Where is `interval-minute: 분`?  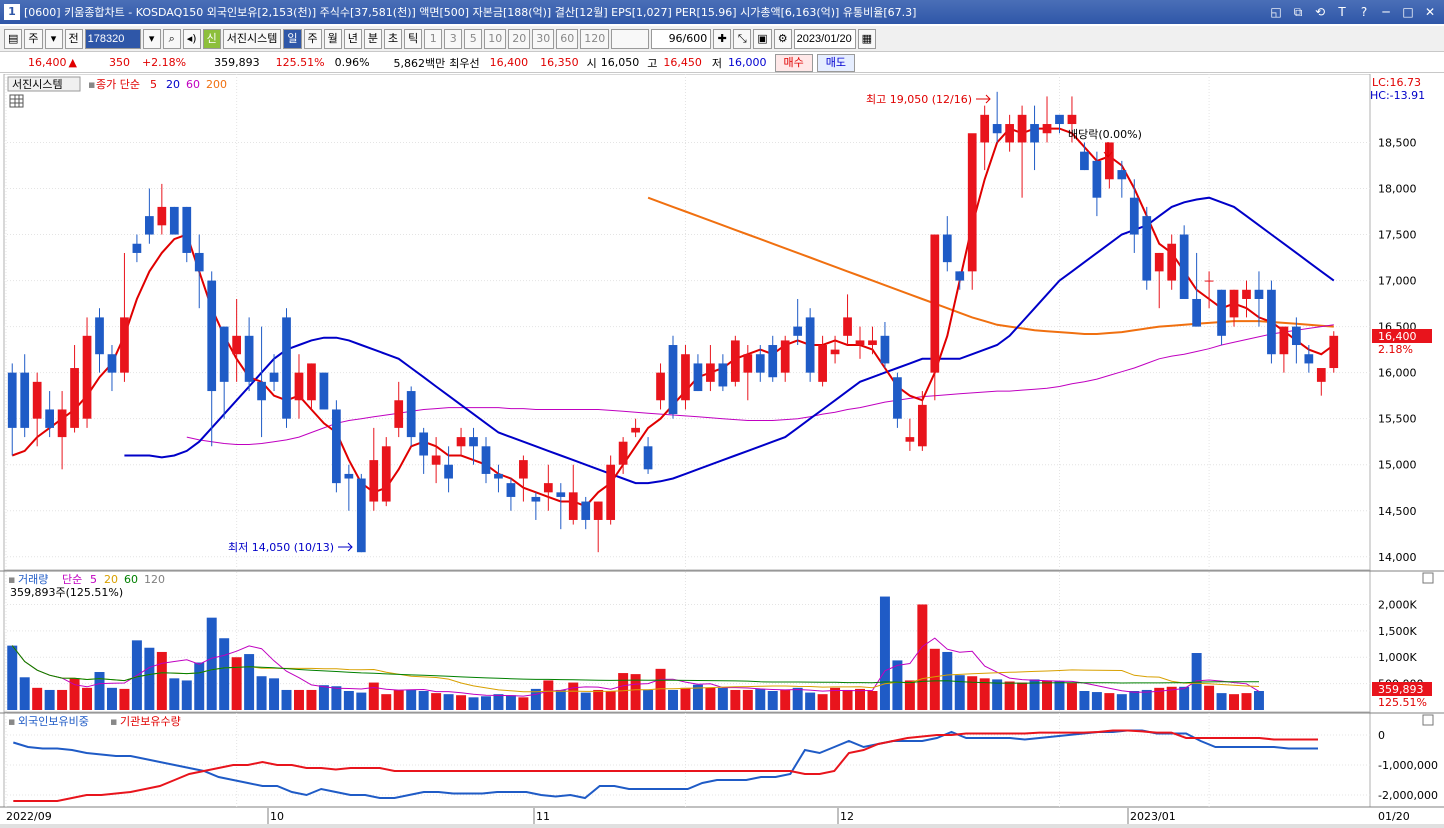 interval-minute: 분 is located at coordinates (373, 38).